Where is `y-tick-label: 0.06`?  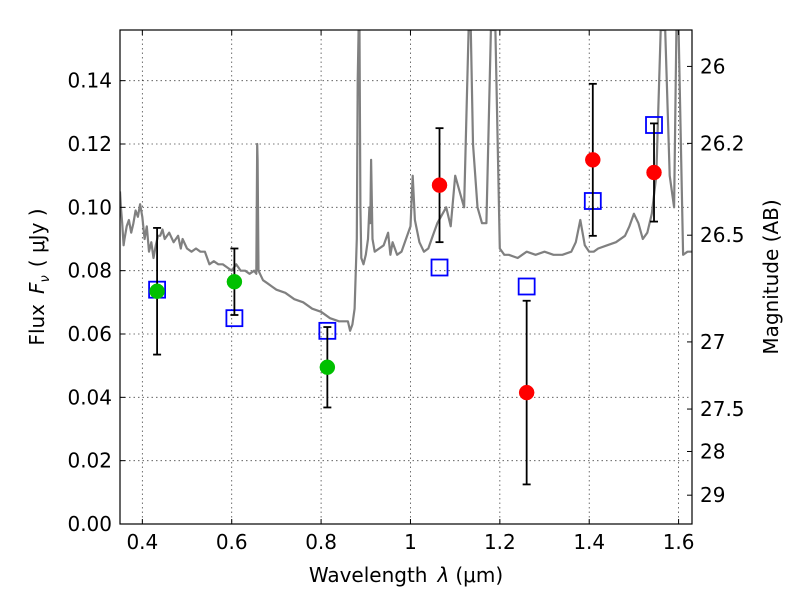
y-tick-label: 0.06 is located at coordinates (89, 334).